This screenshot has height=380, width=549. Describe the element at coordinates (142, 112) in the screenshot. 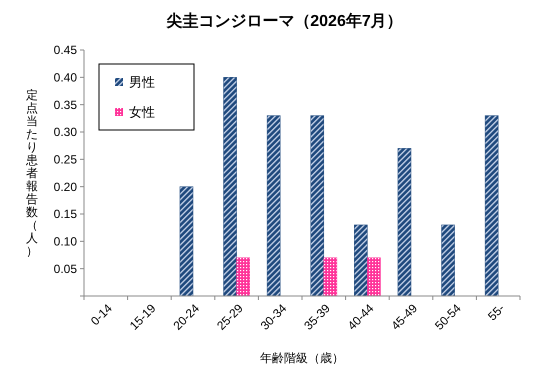

I see `legend-label: 女性` at that location.